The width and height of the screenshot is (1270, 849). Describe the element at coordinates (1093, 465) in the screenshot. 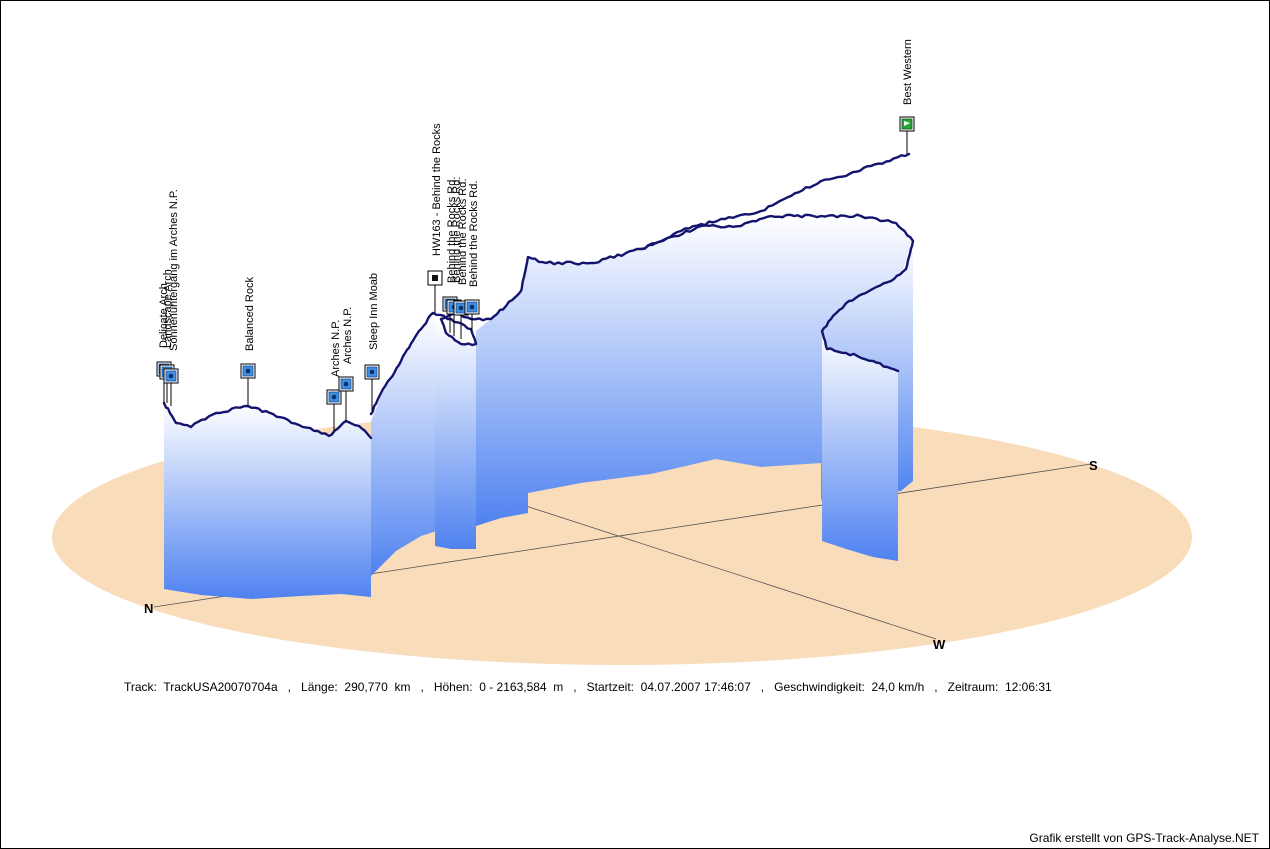

I see `compass-south-label: S` at that location.